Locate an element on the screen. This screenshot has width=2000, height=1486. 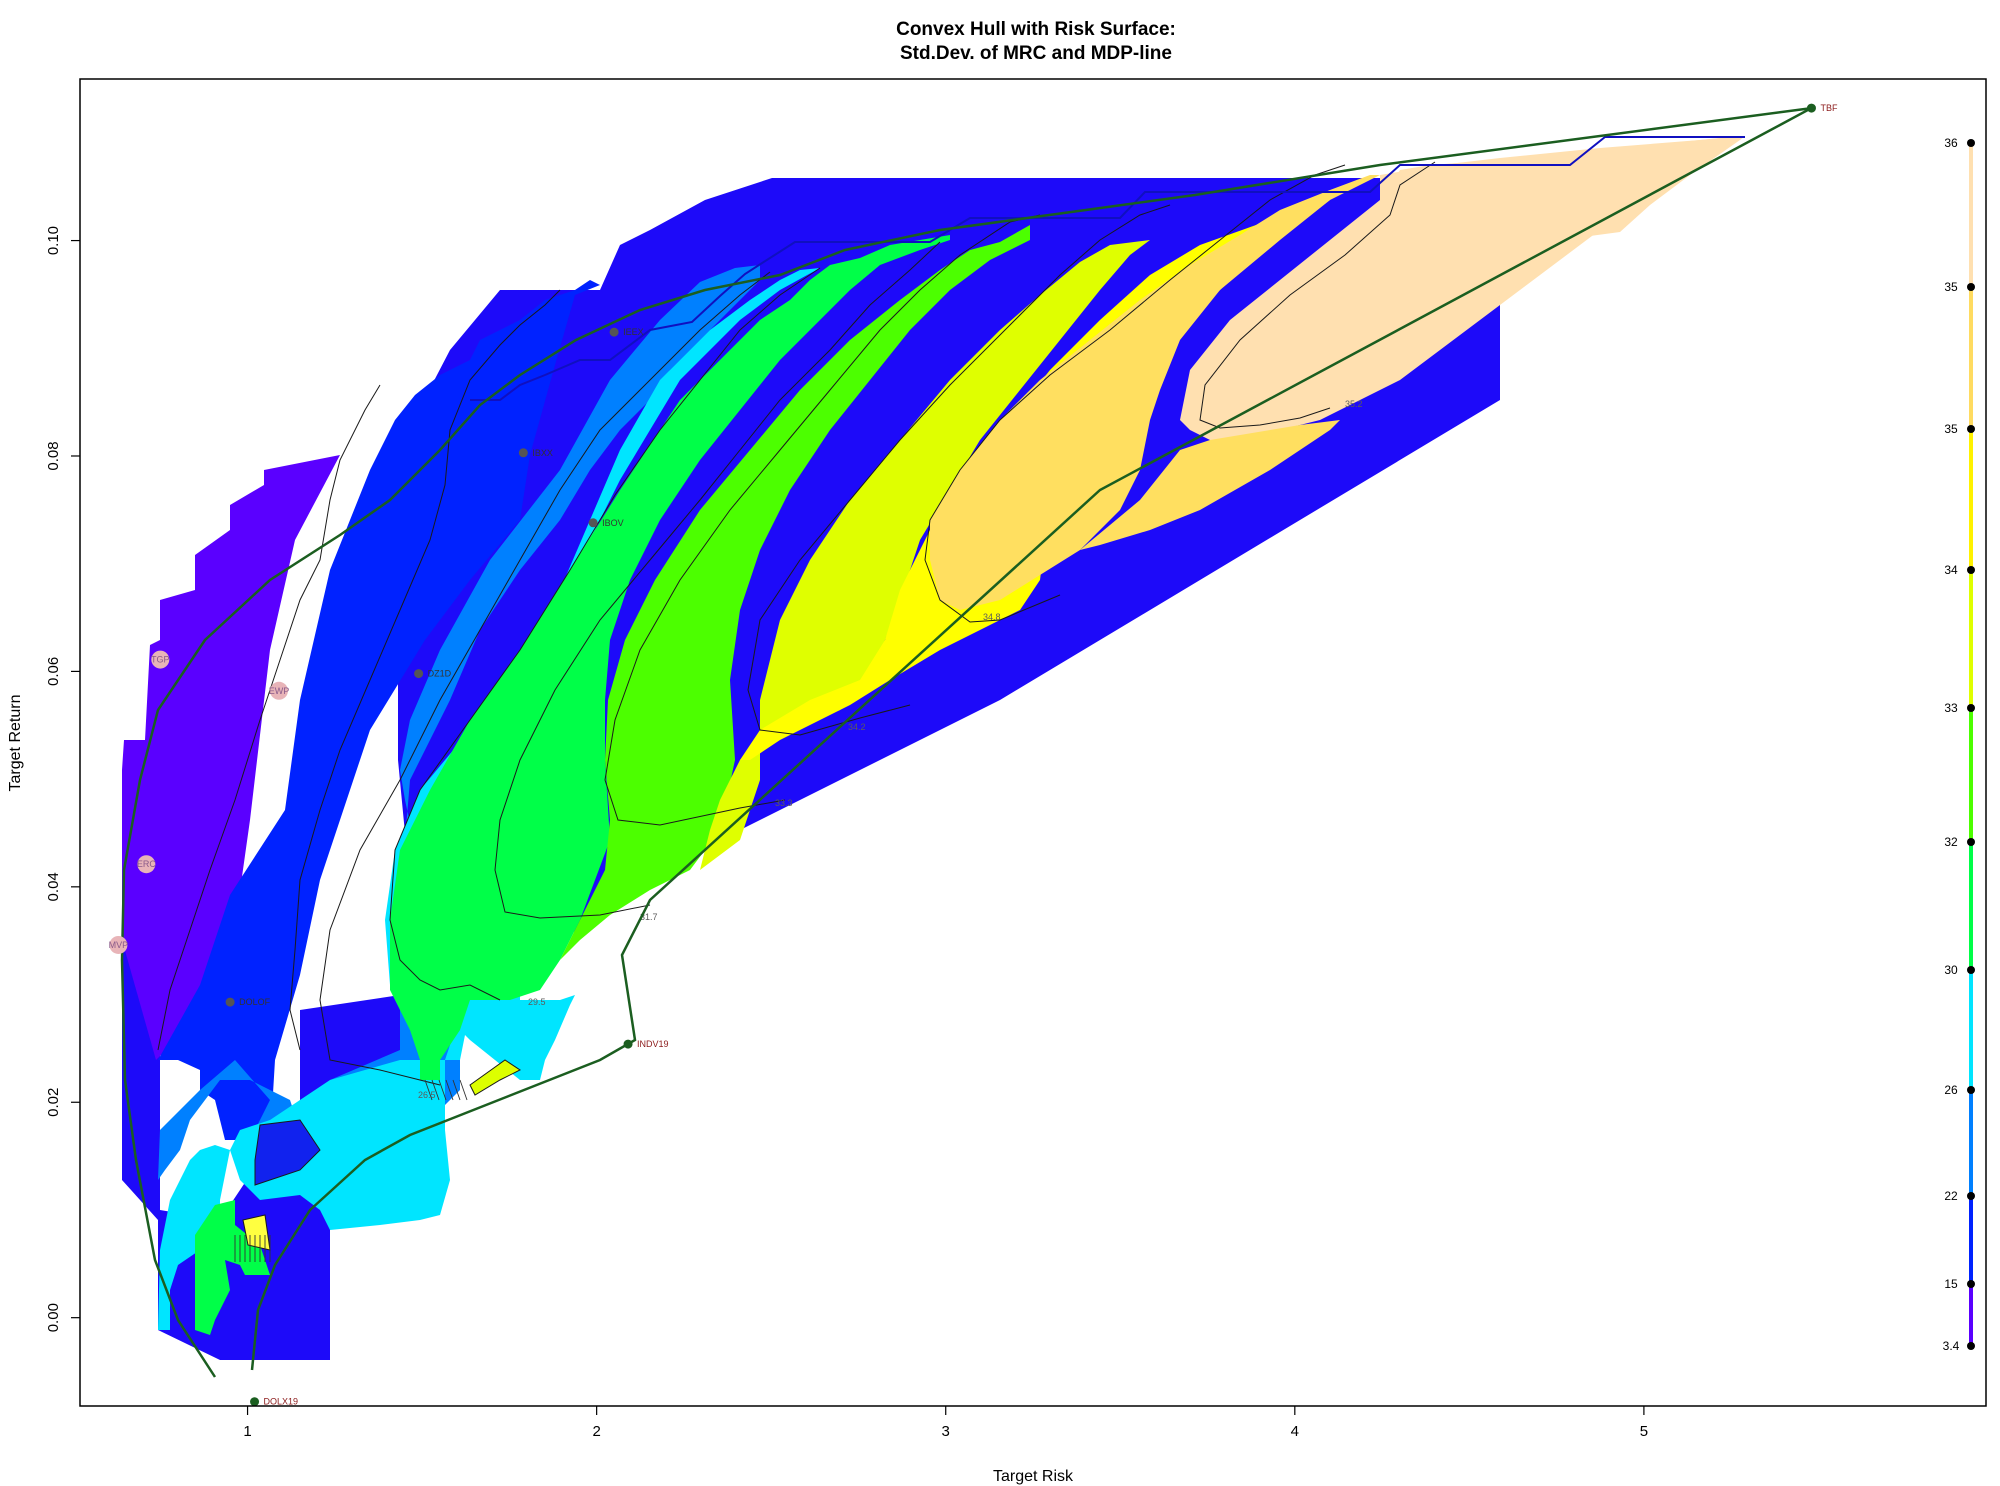
asset-label: DOLOF is located at coordinates (255, 1002).